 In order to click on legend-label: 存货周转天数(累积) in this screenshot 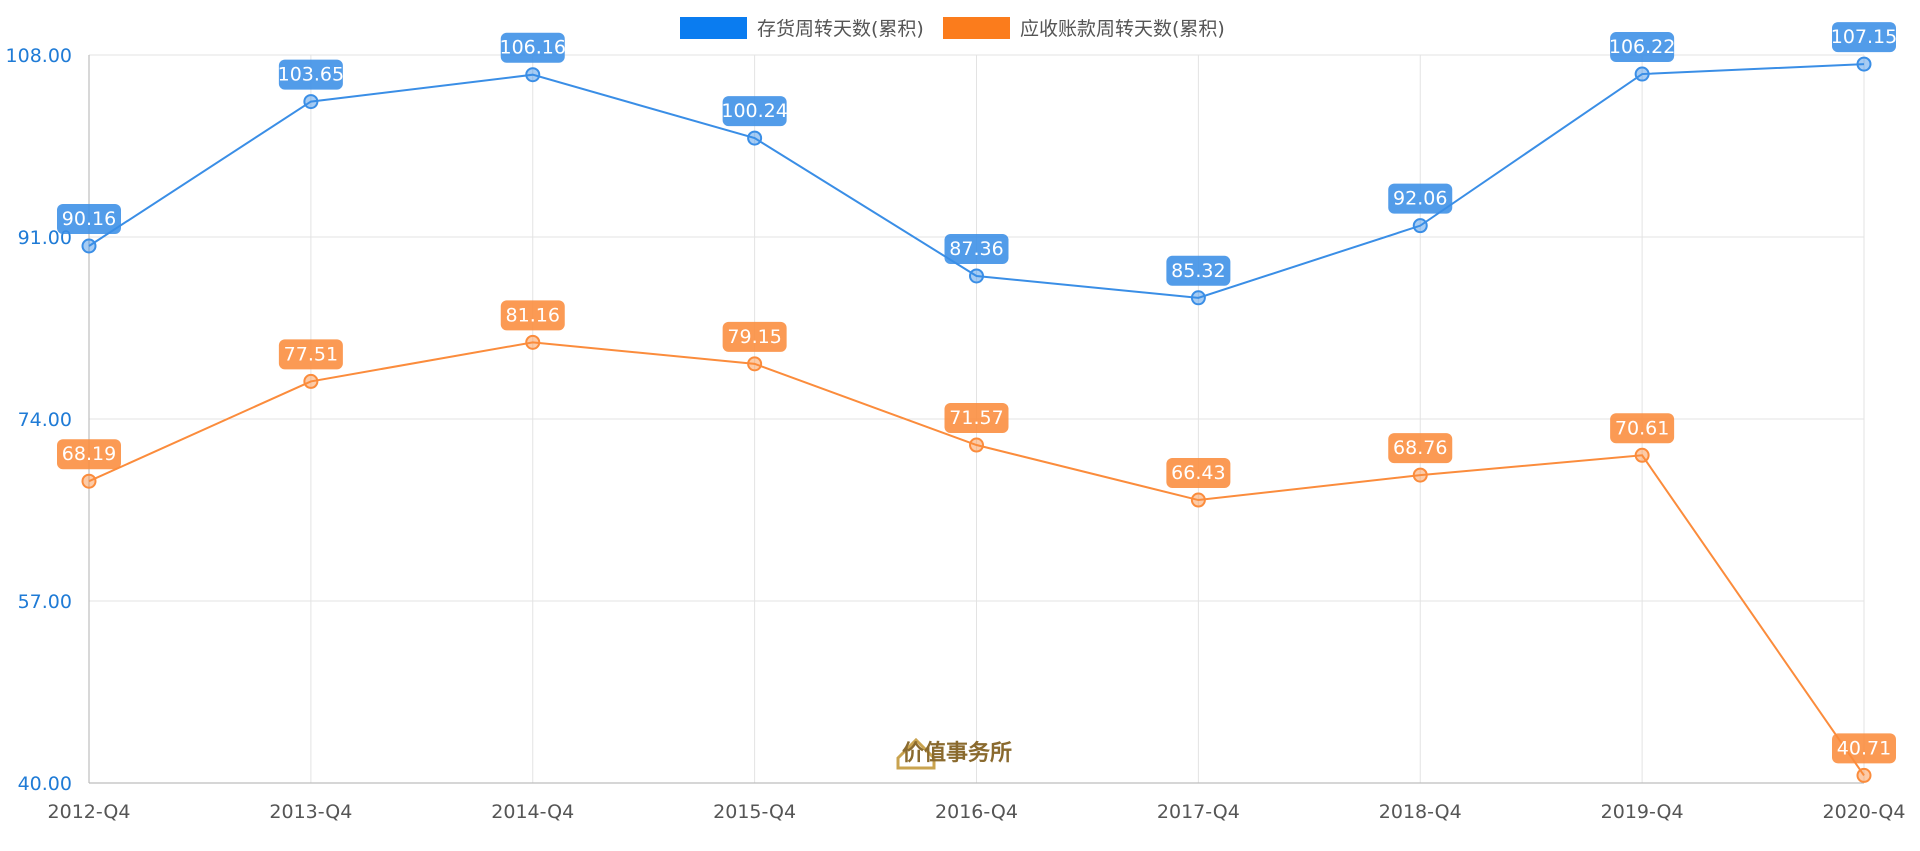, I will do `click(840, 29)`.